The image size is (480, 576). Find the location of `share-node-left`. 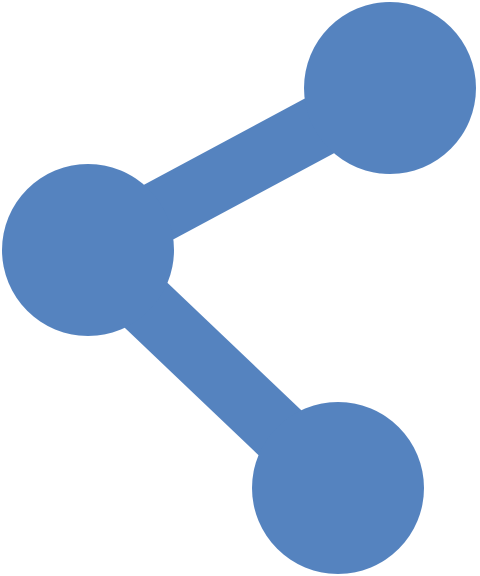

share-node-left is located at coordinates (88, 250).